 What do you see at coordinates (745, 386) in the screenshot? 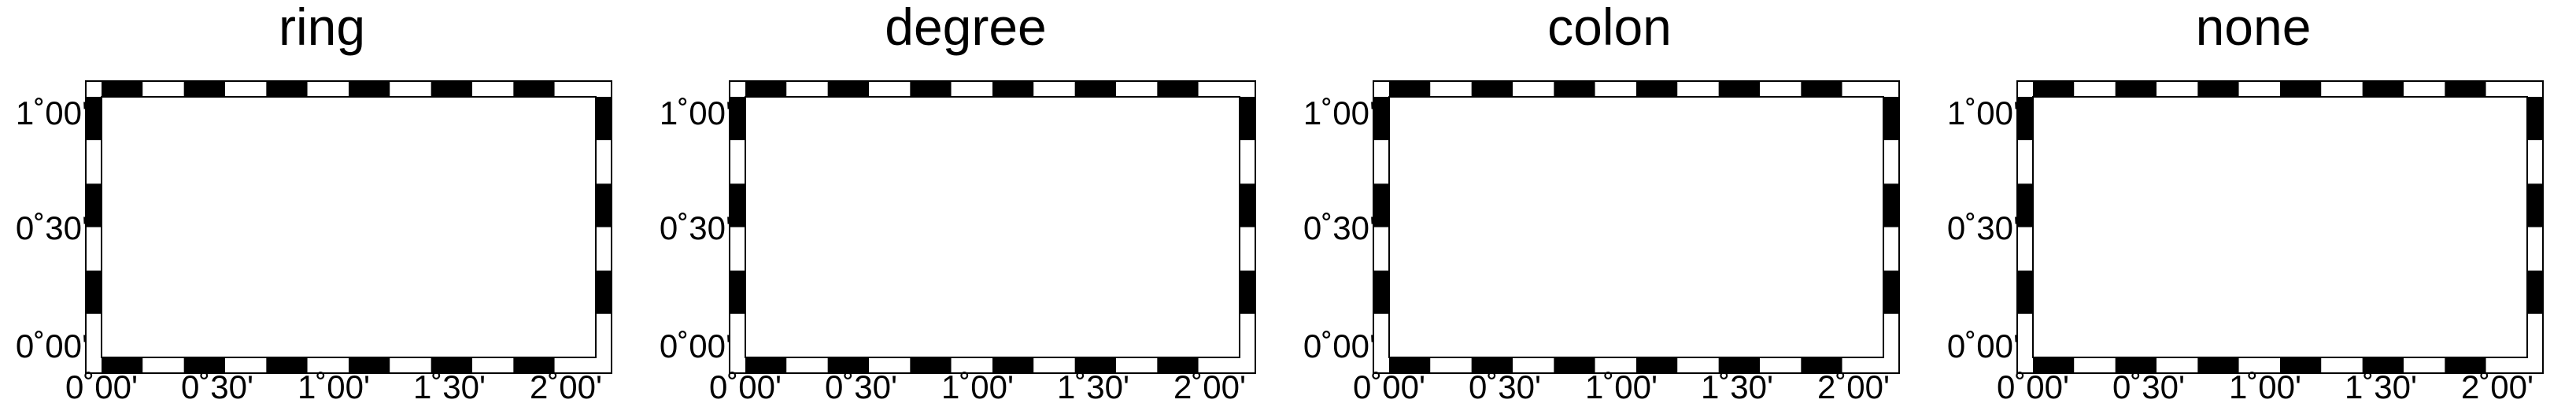
I see `x-tick-label: 0˚00'` at bounding box center [745, 386].